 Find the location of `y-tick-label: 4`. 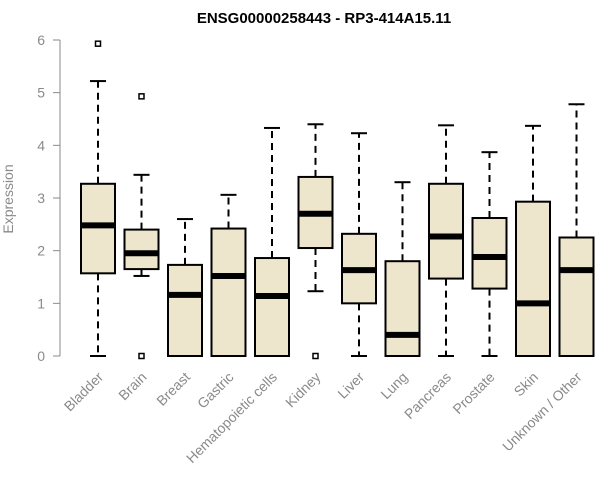

y-tick-label: 4 is located at coordinates (41, 145).